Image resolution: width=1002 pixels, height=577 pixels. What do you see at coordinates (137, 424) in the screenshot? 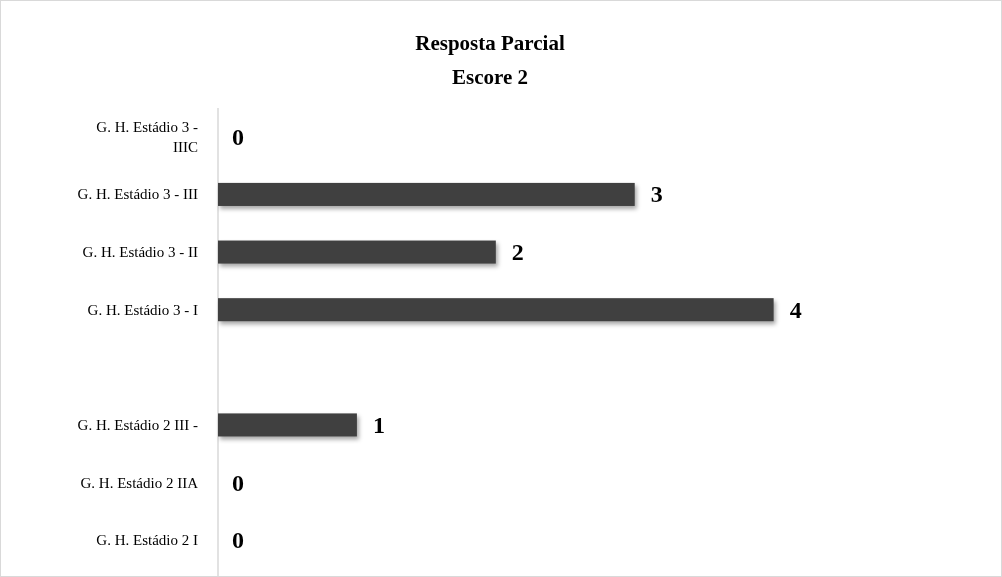
I see `y-tick-label: G. H. Estádio 2 III -` at bounding box center [137, 424].